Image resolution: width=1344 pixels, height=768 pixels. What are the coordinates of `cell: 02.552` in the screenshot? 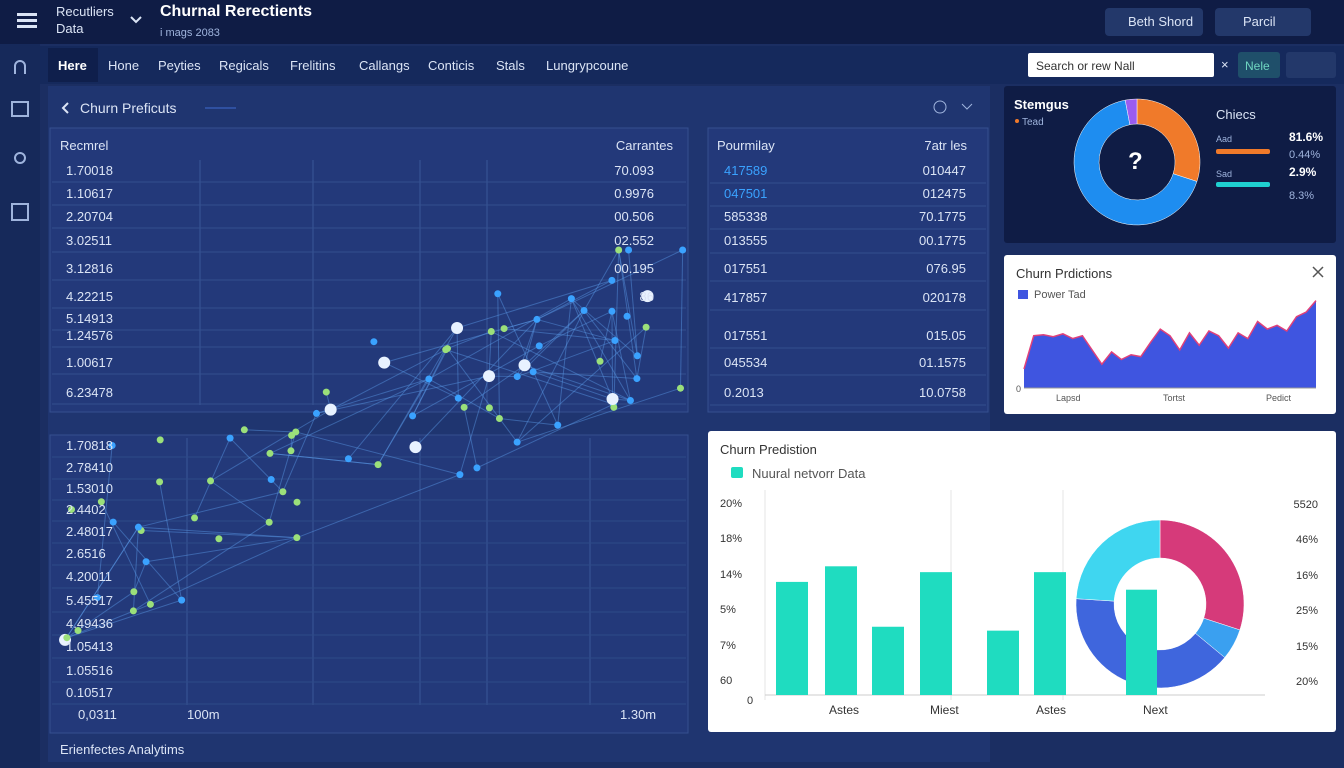 It's located at (634, 240).